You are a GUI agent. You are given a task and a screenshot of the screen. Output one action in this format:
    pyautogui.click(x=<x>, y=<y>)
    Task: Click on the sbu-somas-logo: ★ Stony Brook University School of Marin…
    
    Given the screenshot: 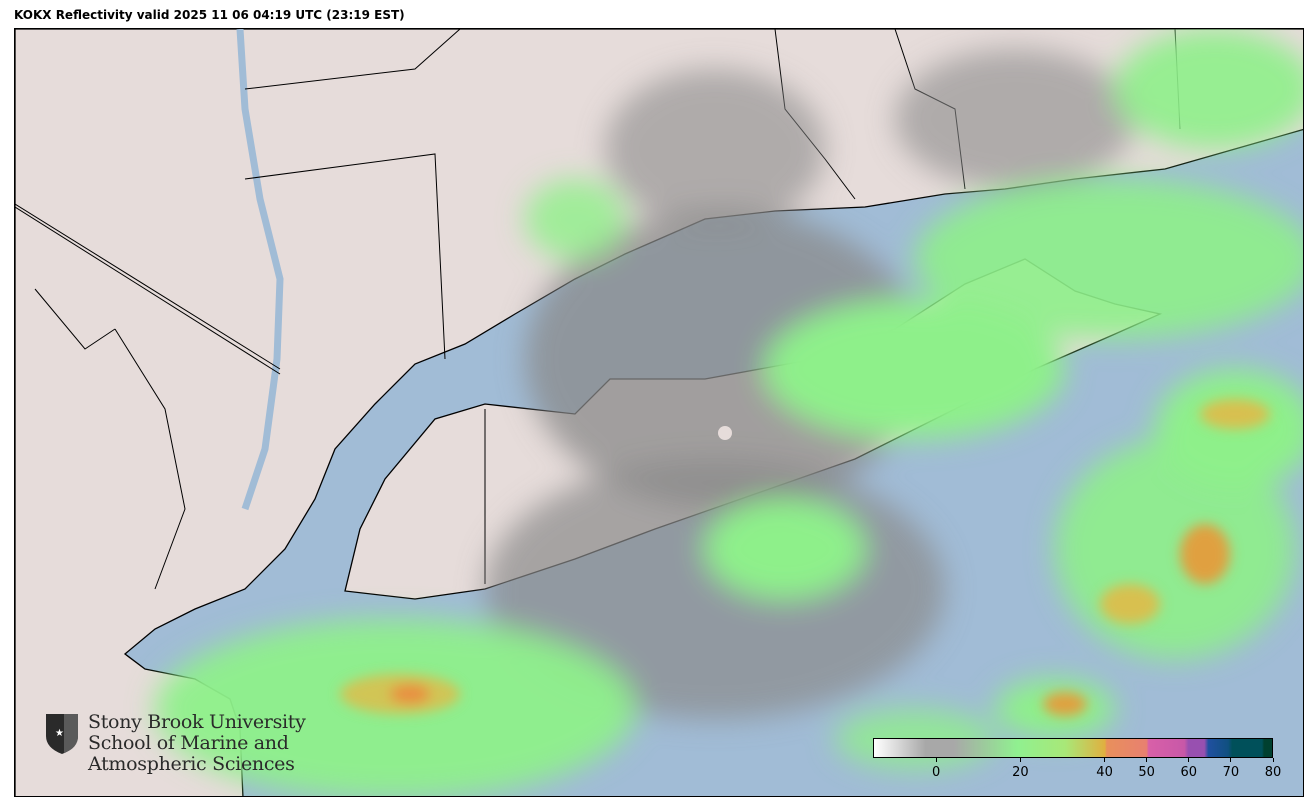 What is the action you would take?
    pyautogui.click(x=175, y=743)
    